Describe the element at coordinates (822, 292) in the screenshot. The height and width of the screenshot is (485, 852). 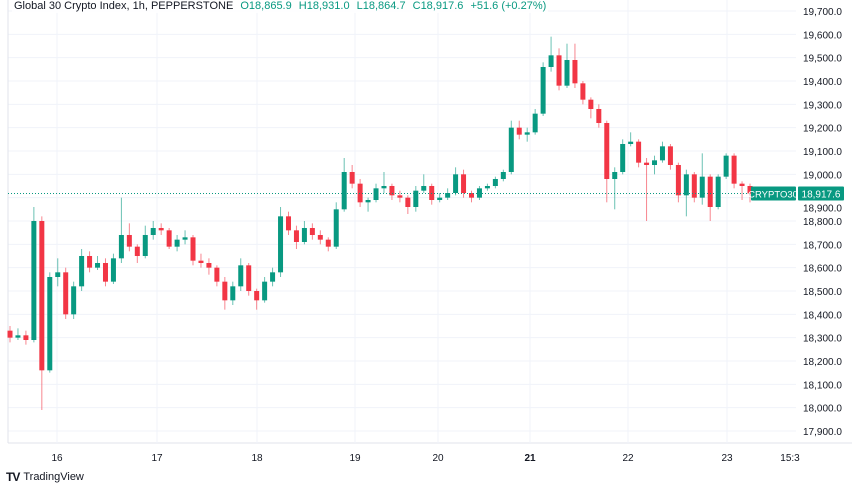
I see `price-tick-label: 18,500.0` at that location.